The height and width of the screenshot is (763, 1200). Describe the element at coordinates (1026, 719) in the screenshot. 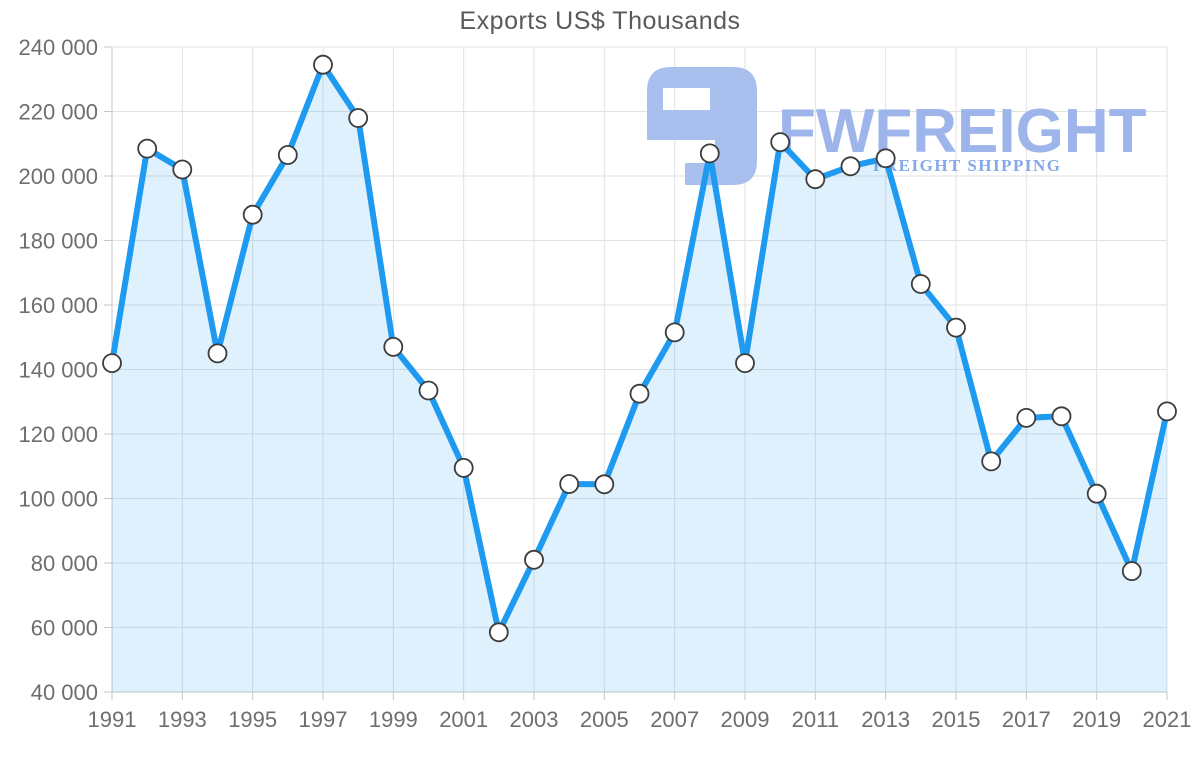

I see `x-axis-label: 2017` at that location.